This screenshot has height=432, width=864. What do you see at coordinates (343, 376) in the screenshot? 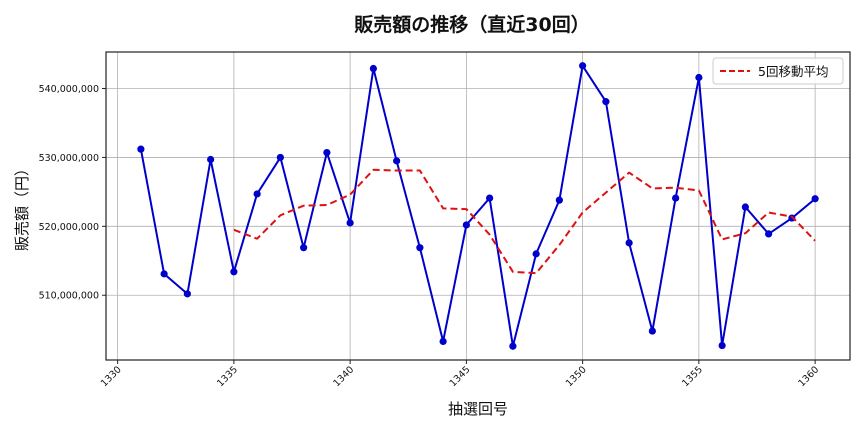
I see `x-tick-label: 1340` at bounding box center [343, 376].